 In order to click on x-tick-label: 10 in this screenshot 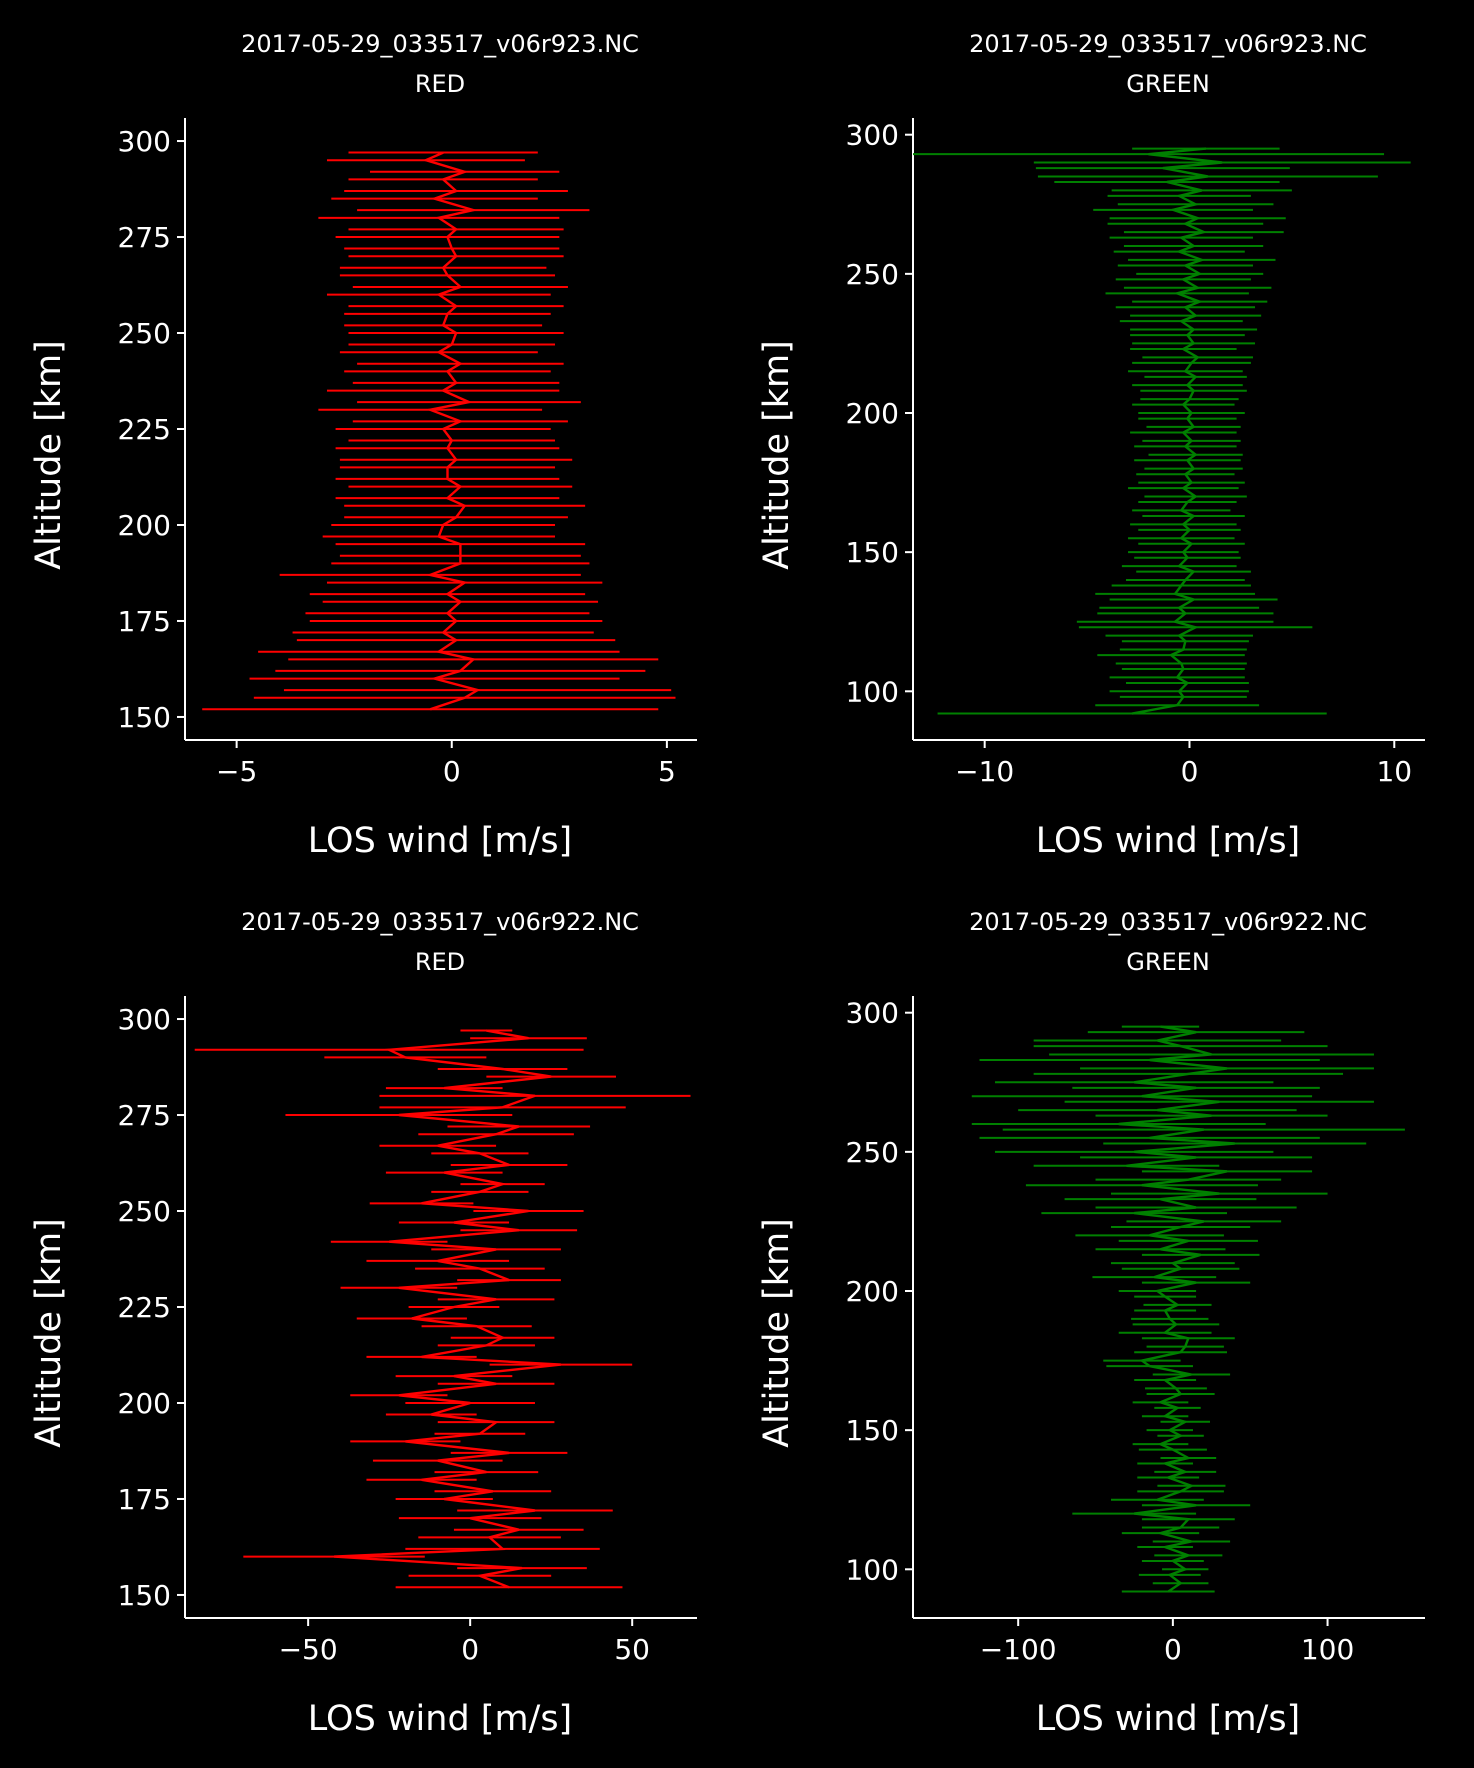, I will do `click(1394, 771)`.